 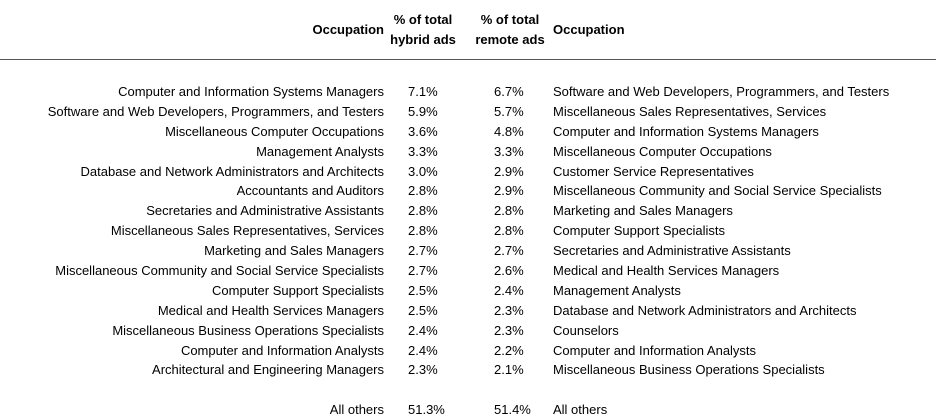 I want to click on remote-pct-cell: 2.1%, so click(x=509, y=370).